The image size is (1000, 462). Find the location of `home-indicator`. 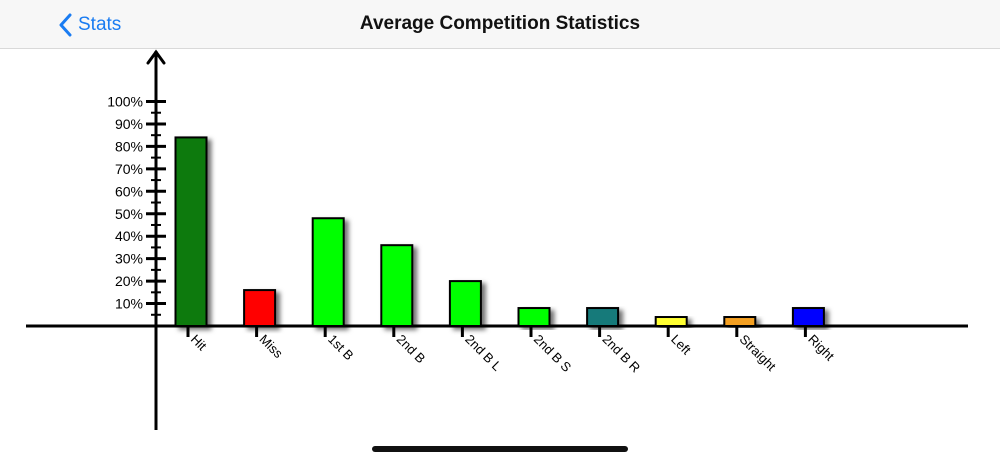

home-indicator is located at coordinates (500, 449).